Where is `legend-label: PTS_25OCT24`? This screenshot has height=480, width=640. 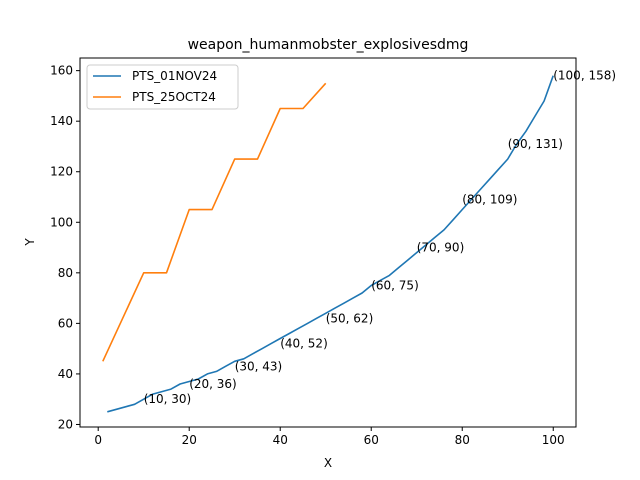 legend-label: PTS_25OCT24 is located at coordinates (174, 97).